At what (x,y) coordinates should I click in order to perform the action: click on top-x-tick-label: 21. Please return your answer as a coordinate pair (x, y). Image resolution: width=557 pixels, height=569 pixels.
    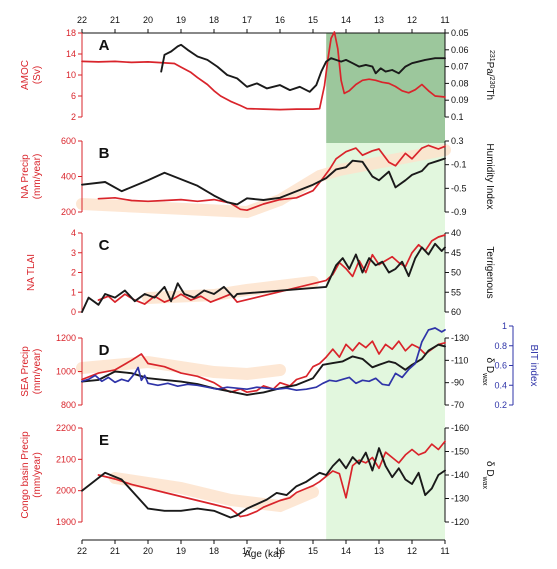
    Looking at the image, I should click on (115, 20).